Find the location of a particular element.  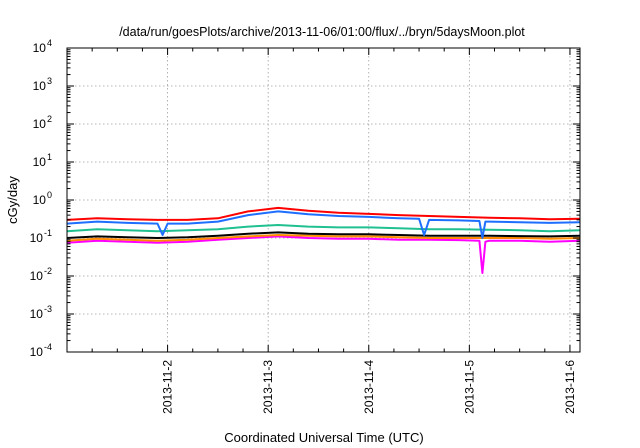

x-tick-label: 2013-11-2 is located at coordinates (168, 387).